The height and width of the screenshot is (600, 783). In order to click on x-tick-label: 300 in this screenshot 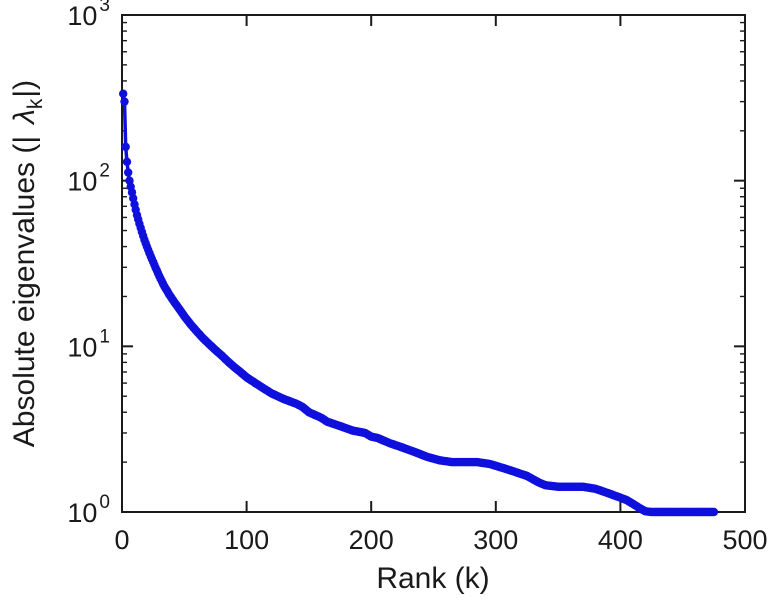, I will do `click(495, 540)`.